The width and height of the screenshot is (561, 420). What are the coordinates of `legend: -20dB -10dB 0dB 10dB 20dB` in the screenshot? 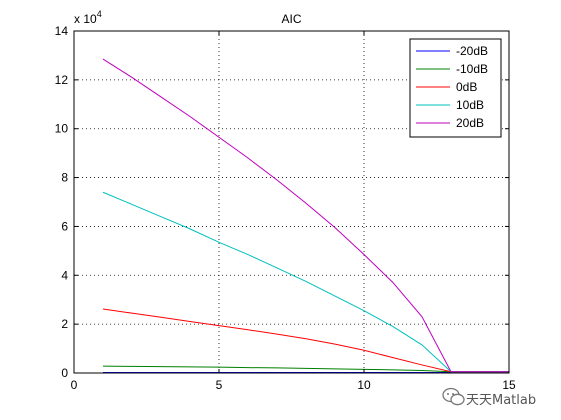 It's located at (455, 88).